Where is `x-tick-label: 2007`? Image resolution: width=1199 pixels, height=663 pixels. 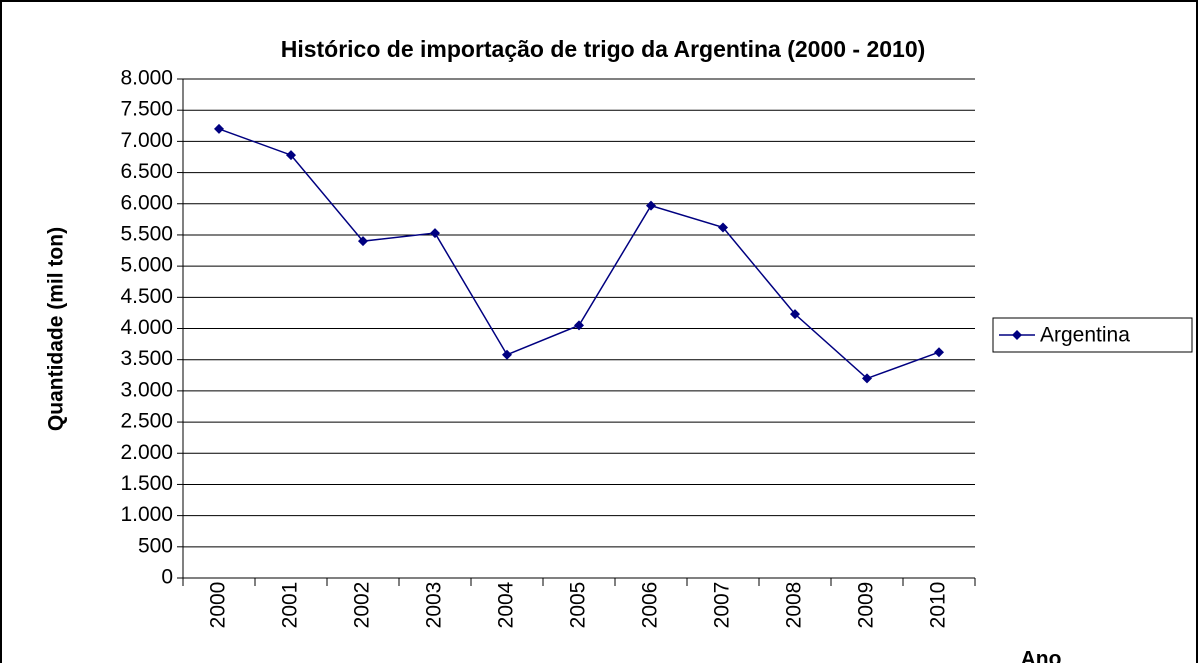 x-tick-label: 2007 is located at coordinates (722, 605).